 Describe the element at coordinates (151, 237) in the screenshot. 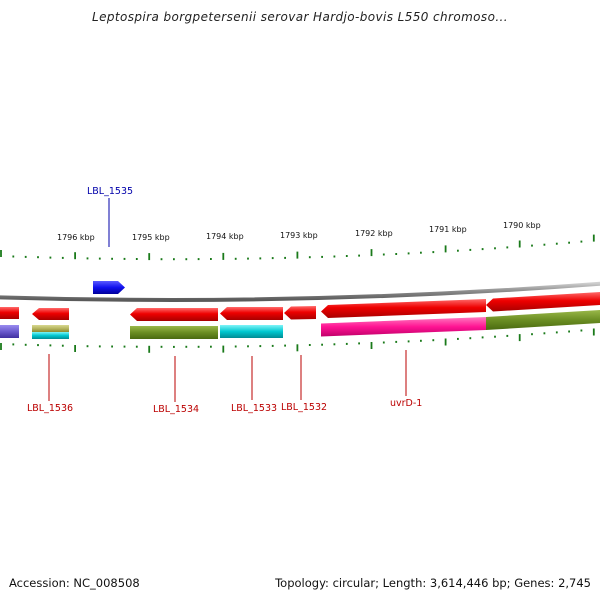

I see `tick-label: 1795 kbp` at that location.